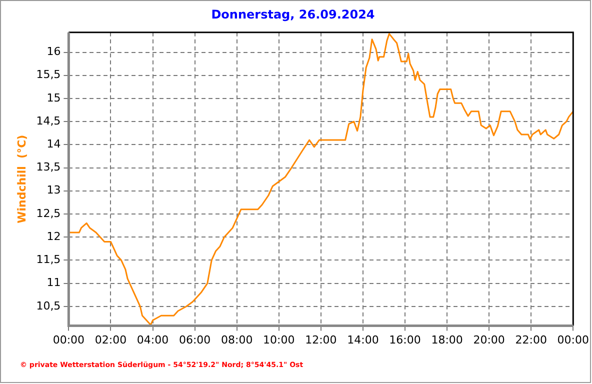 Image resolution: width=592 pixels, height=384 pixels. What do you see at coordinates (363, 339) in the screenshot?
I see `x-tick-label: 14:00` at bounding box center [363, 339].